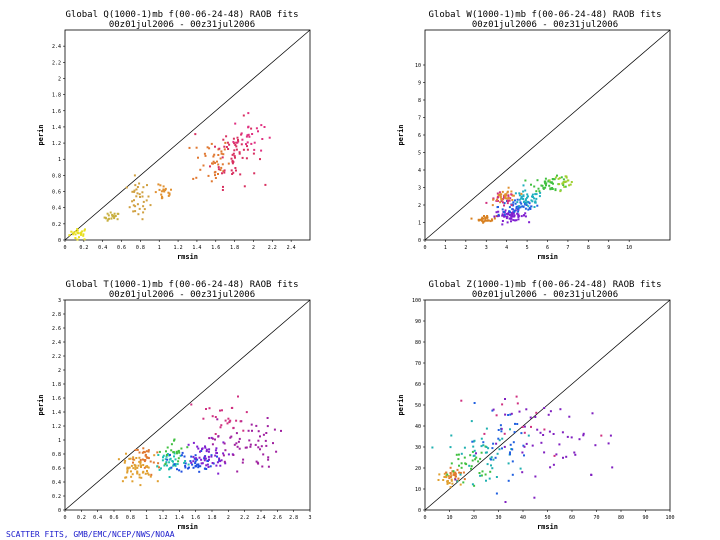 This screenshot has height=540, width=720. Describe the element at coordinates (419, 206) in the screenshot. I see `y-tick-label: 2` at that location.